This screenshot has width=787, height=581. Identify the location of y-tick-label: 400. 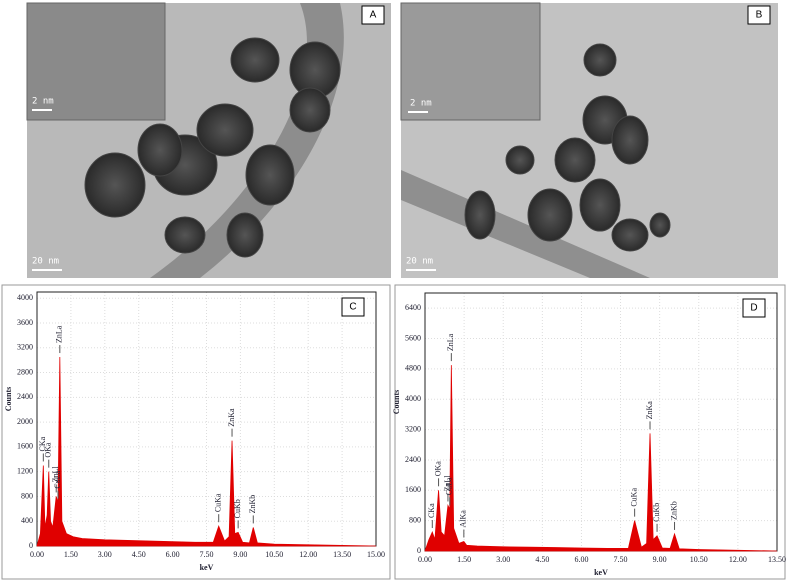
(27, 520).